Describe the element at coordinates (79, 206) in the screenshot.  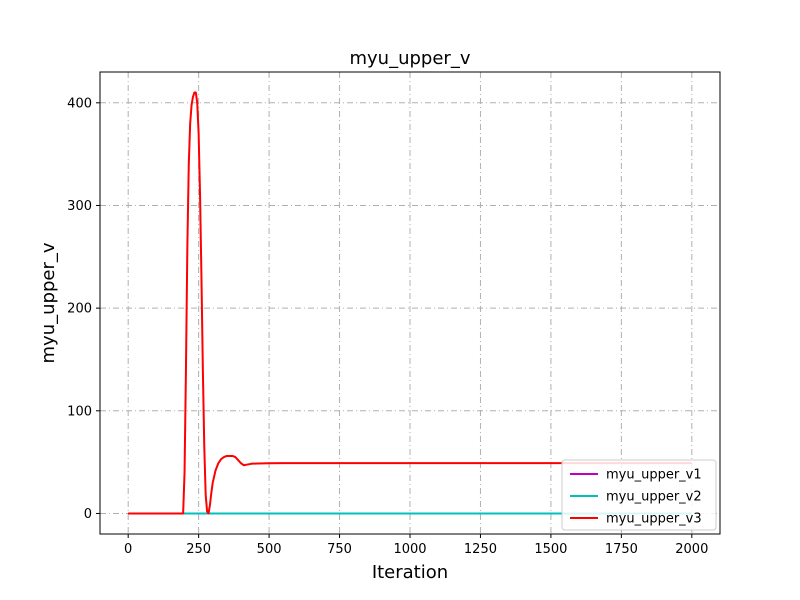
I see `y-tick-label: 300` at that location.